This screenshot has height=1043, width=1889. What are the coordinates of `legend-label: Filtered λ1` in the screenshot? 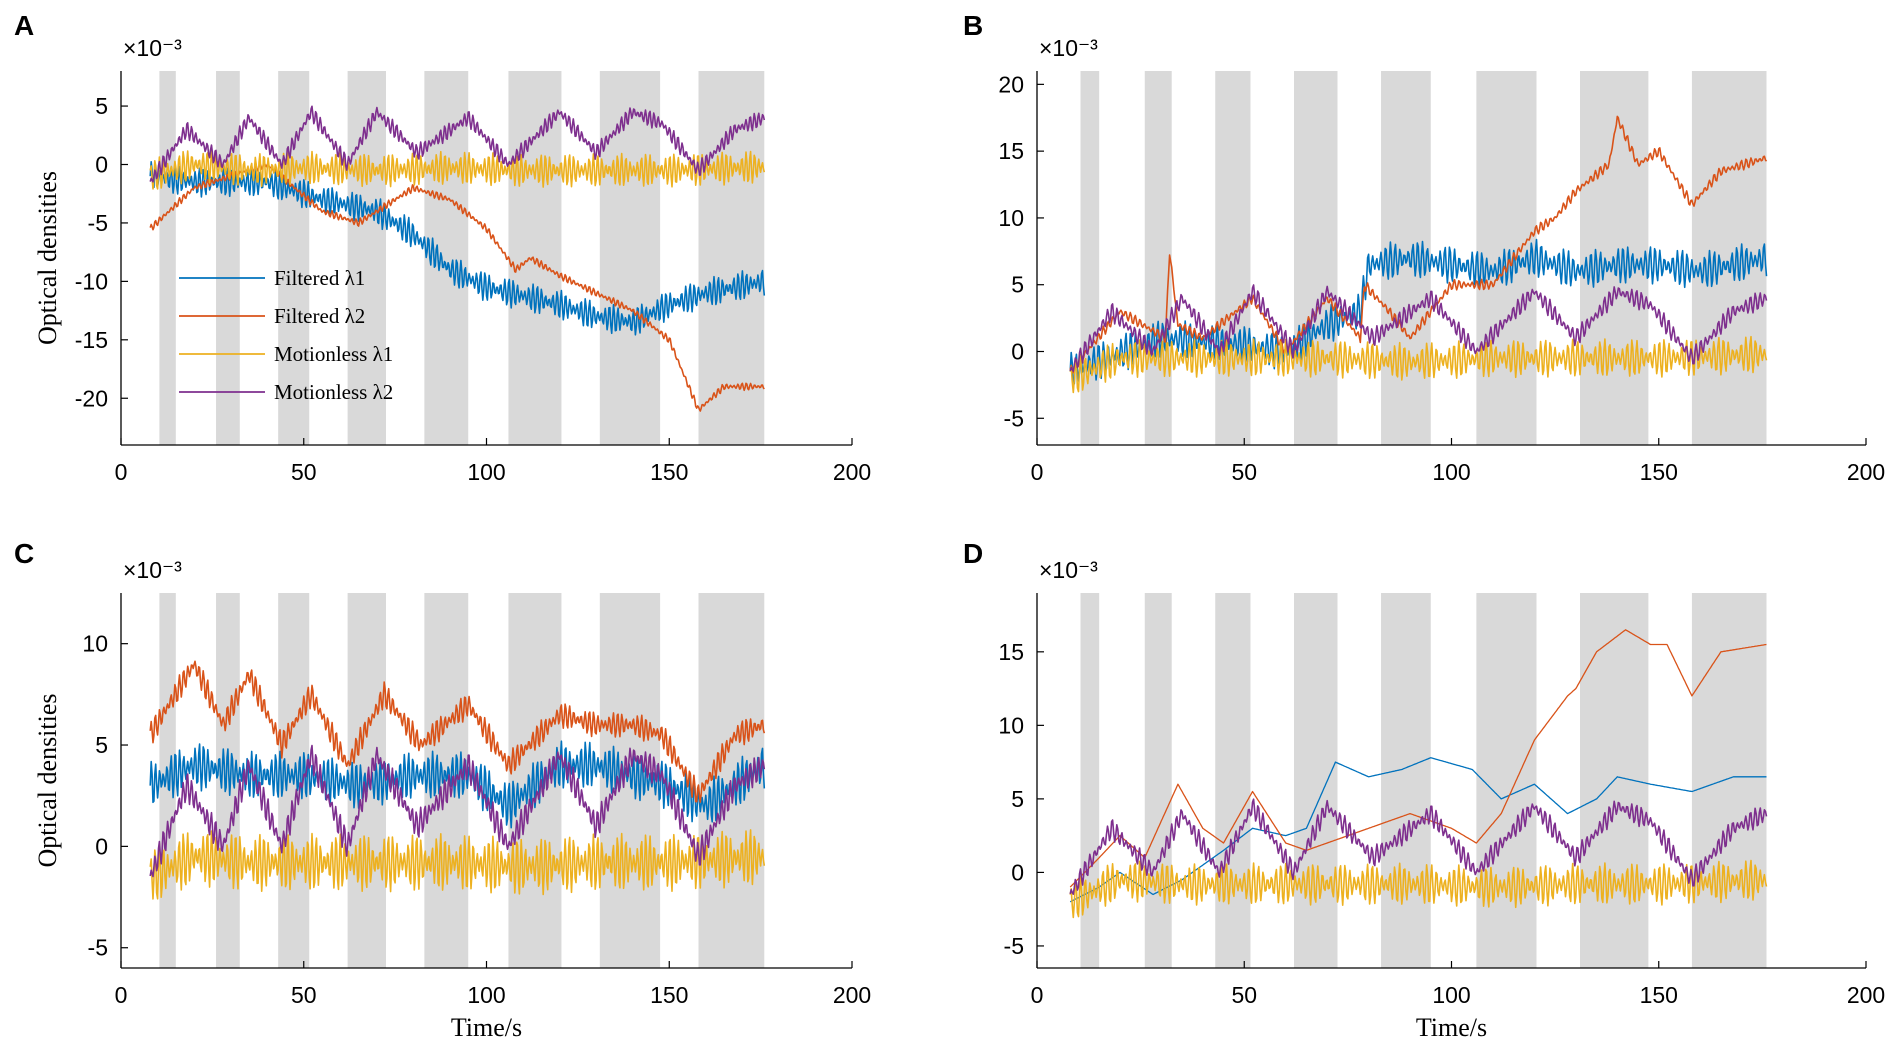 It's located at (319, 278).